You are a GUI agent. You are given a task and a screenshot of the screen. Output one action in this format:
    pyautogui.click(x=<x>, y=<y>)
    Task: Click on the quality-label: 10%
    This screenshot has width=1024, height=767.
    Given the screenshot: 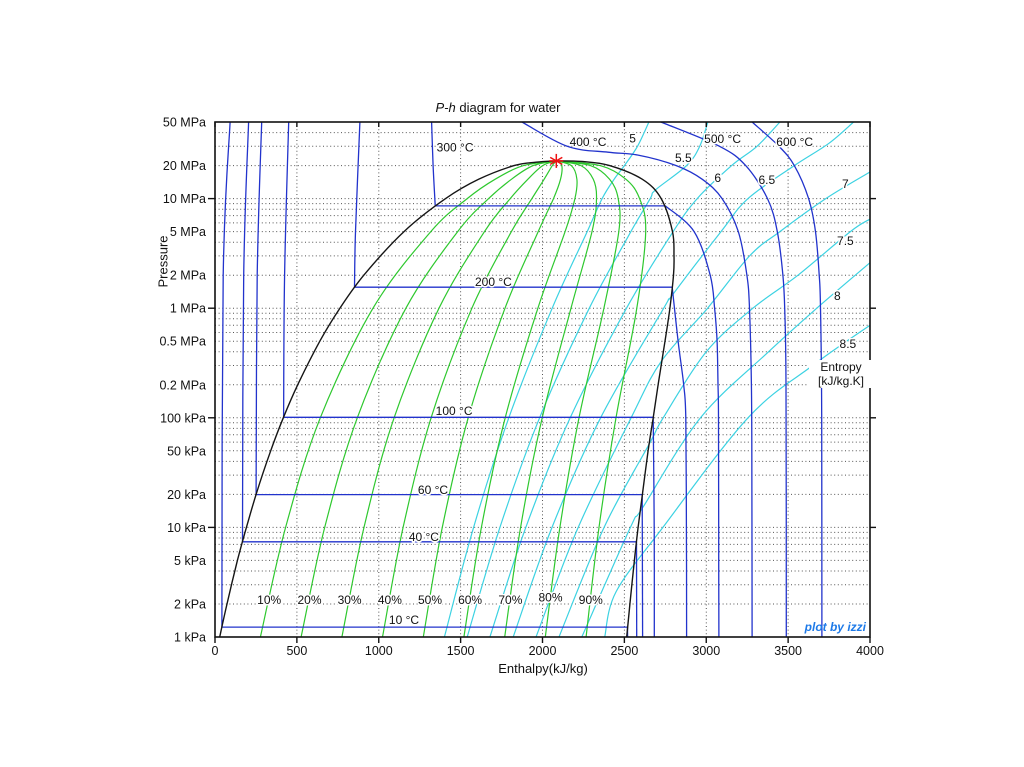 What is the action you would take?
    pyautogui.click(x=269, y=600)
    